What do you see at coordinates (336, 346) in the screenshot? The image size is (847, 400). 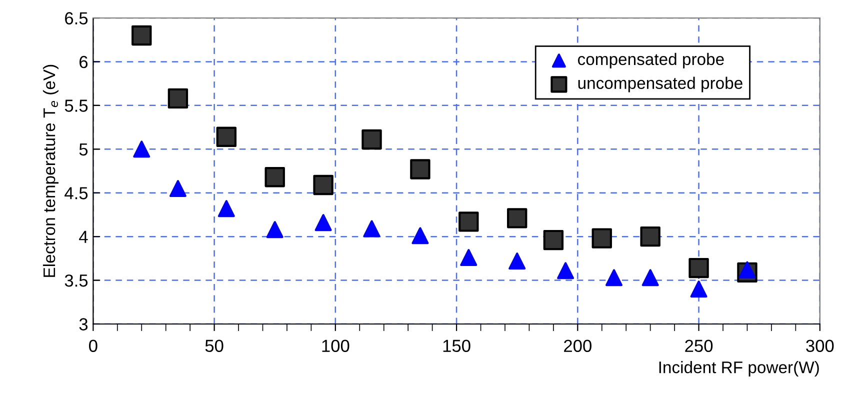 I see `x-tick-label: 100` at bounding box center [336, 346].